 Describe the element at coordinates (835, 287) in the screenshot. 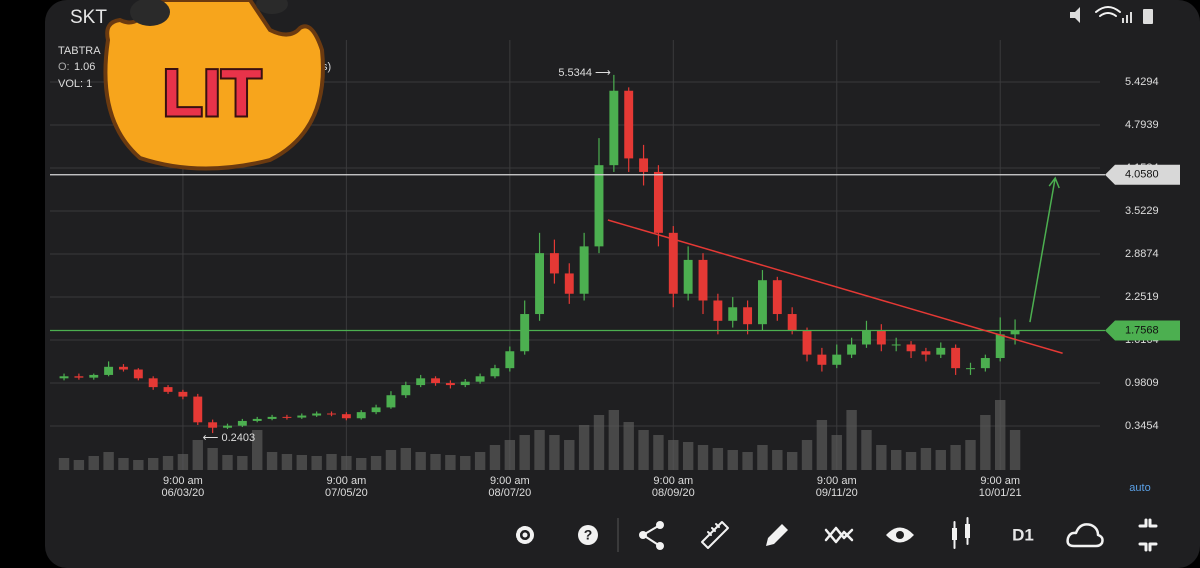

I see `trendline` at that location.